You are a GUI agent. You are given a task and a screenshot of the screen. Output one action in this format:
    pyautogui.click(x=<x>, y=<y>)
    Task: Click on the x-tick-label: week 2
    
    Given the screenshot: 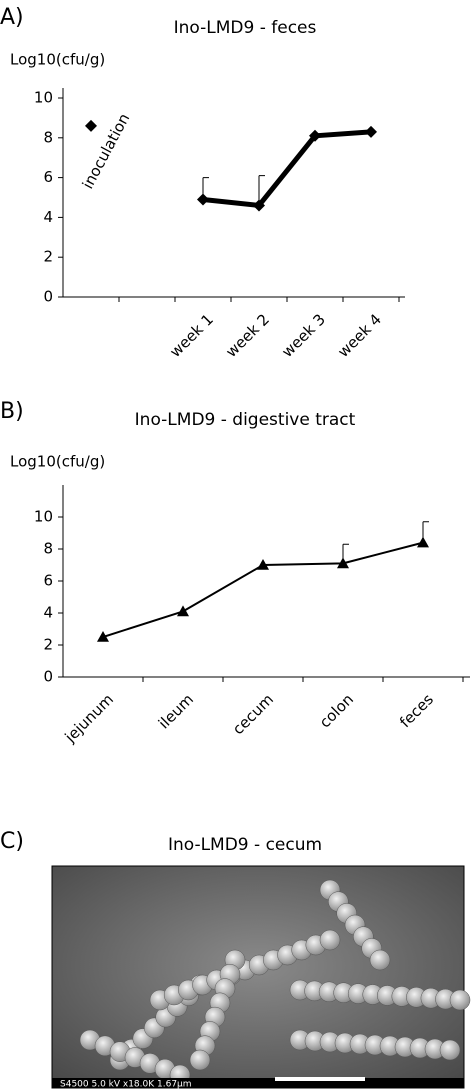 What is the action you would take?
    pyautogui.click(x=247, y=335)
    